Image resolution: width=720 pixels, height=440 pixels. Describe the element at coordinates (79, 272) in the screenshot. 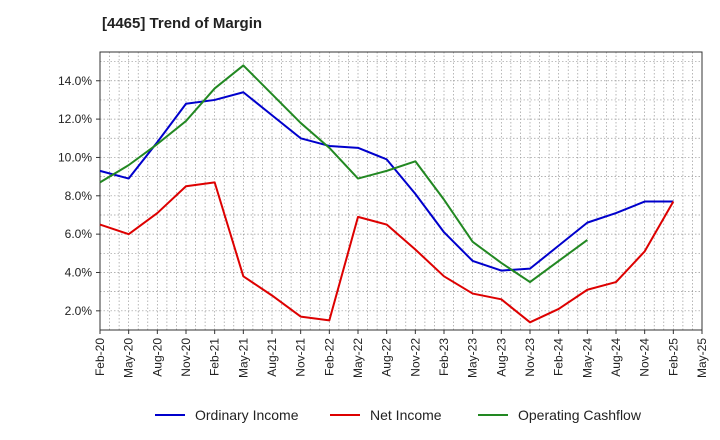

I see `y-tick-label: 4.0%` at that location.